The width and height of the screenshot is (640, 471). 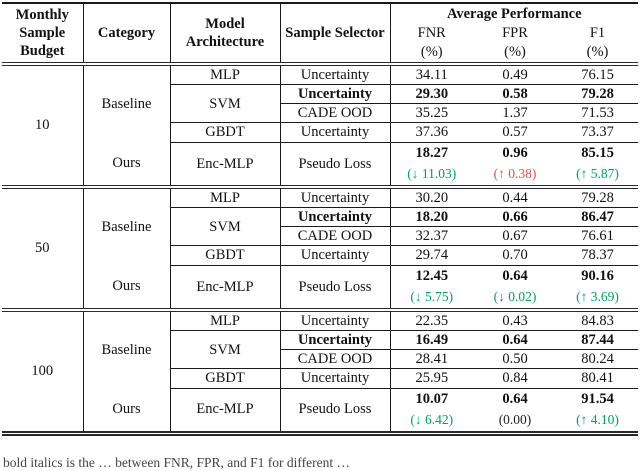 What do you see at coordinates (431, 255) in the screenshot?
I see `fnr-cell: 29.74` at bounding box center [431, 255].